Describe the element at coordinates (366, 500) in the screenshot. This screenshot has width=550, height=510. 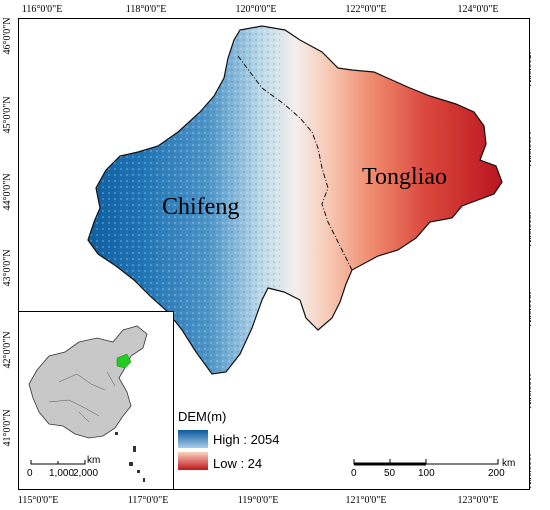
I see `bottom-tick-label: 121°0'0"E` at that location.